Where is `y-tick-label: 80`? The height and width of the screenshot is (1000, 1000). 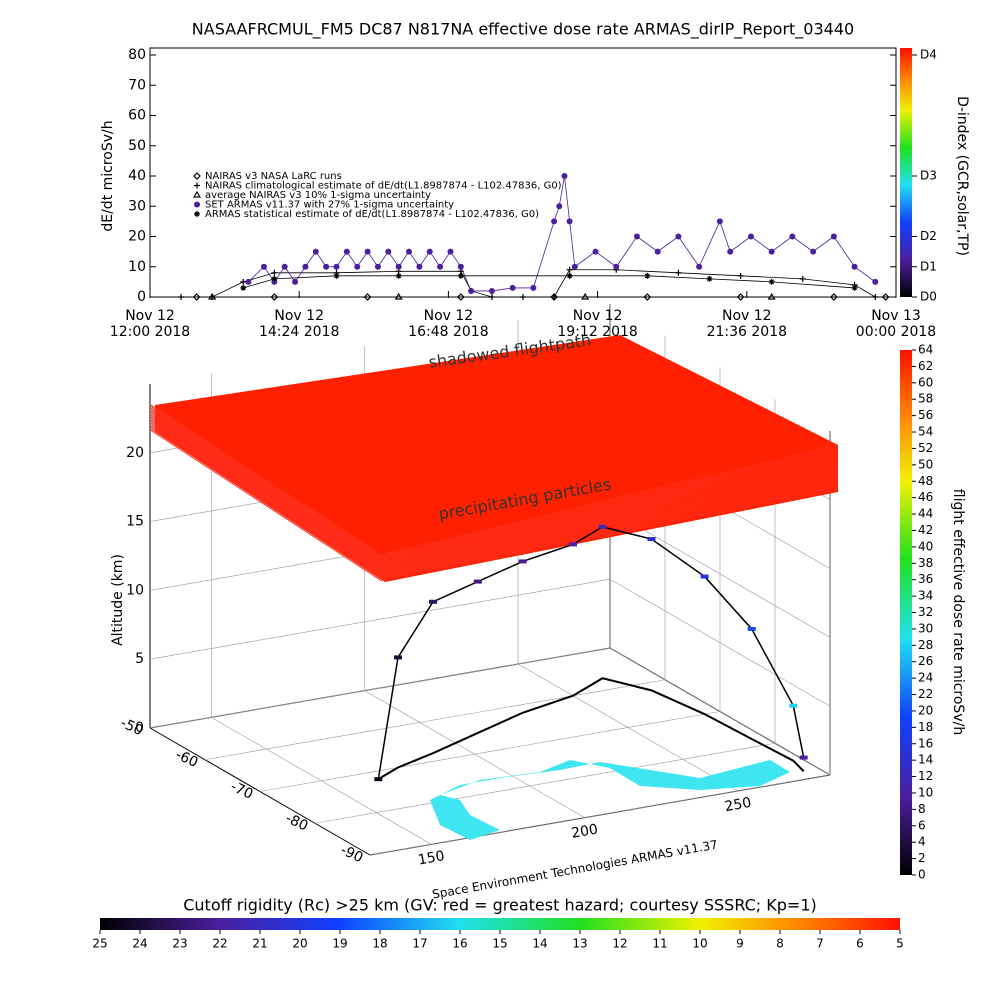 y-tick-label: 80 is located at coordinates (137, 55).